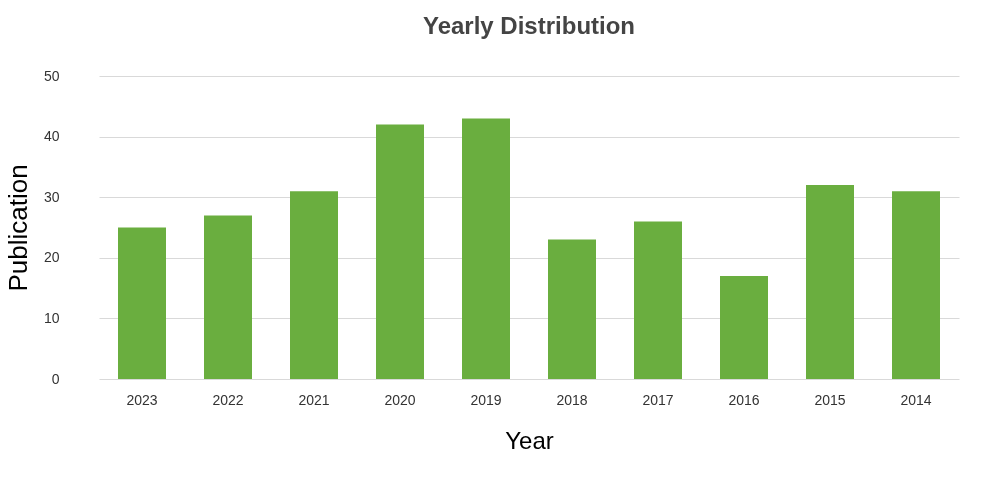 The width and height of the screenshot is (1007, 497). I want to click on y-axis-title: Publication, so click(17, 228).